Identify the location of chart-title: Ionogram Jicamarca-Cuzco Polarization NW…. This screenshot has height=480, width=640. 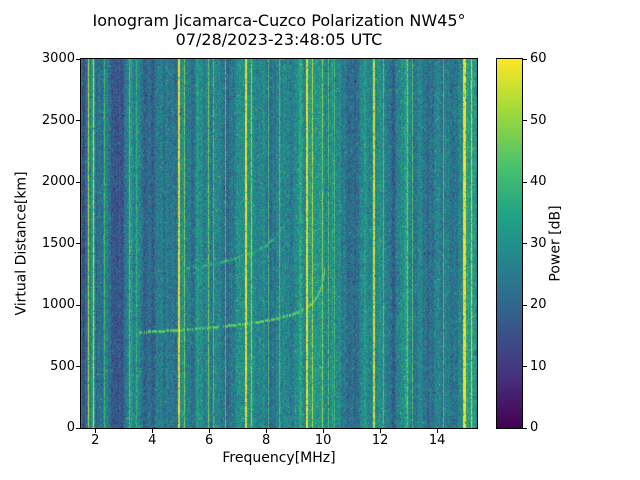
(279, 20).